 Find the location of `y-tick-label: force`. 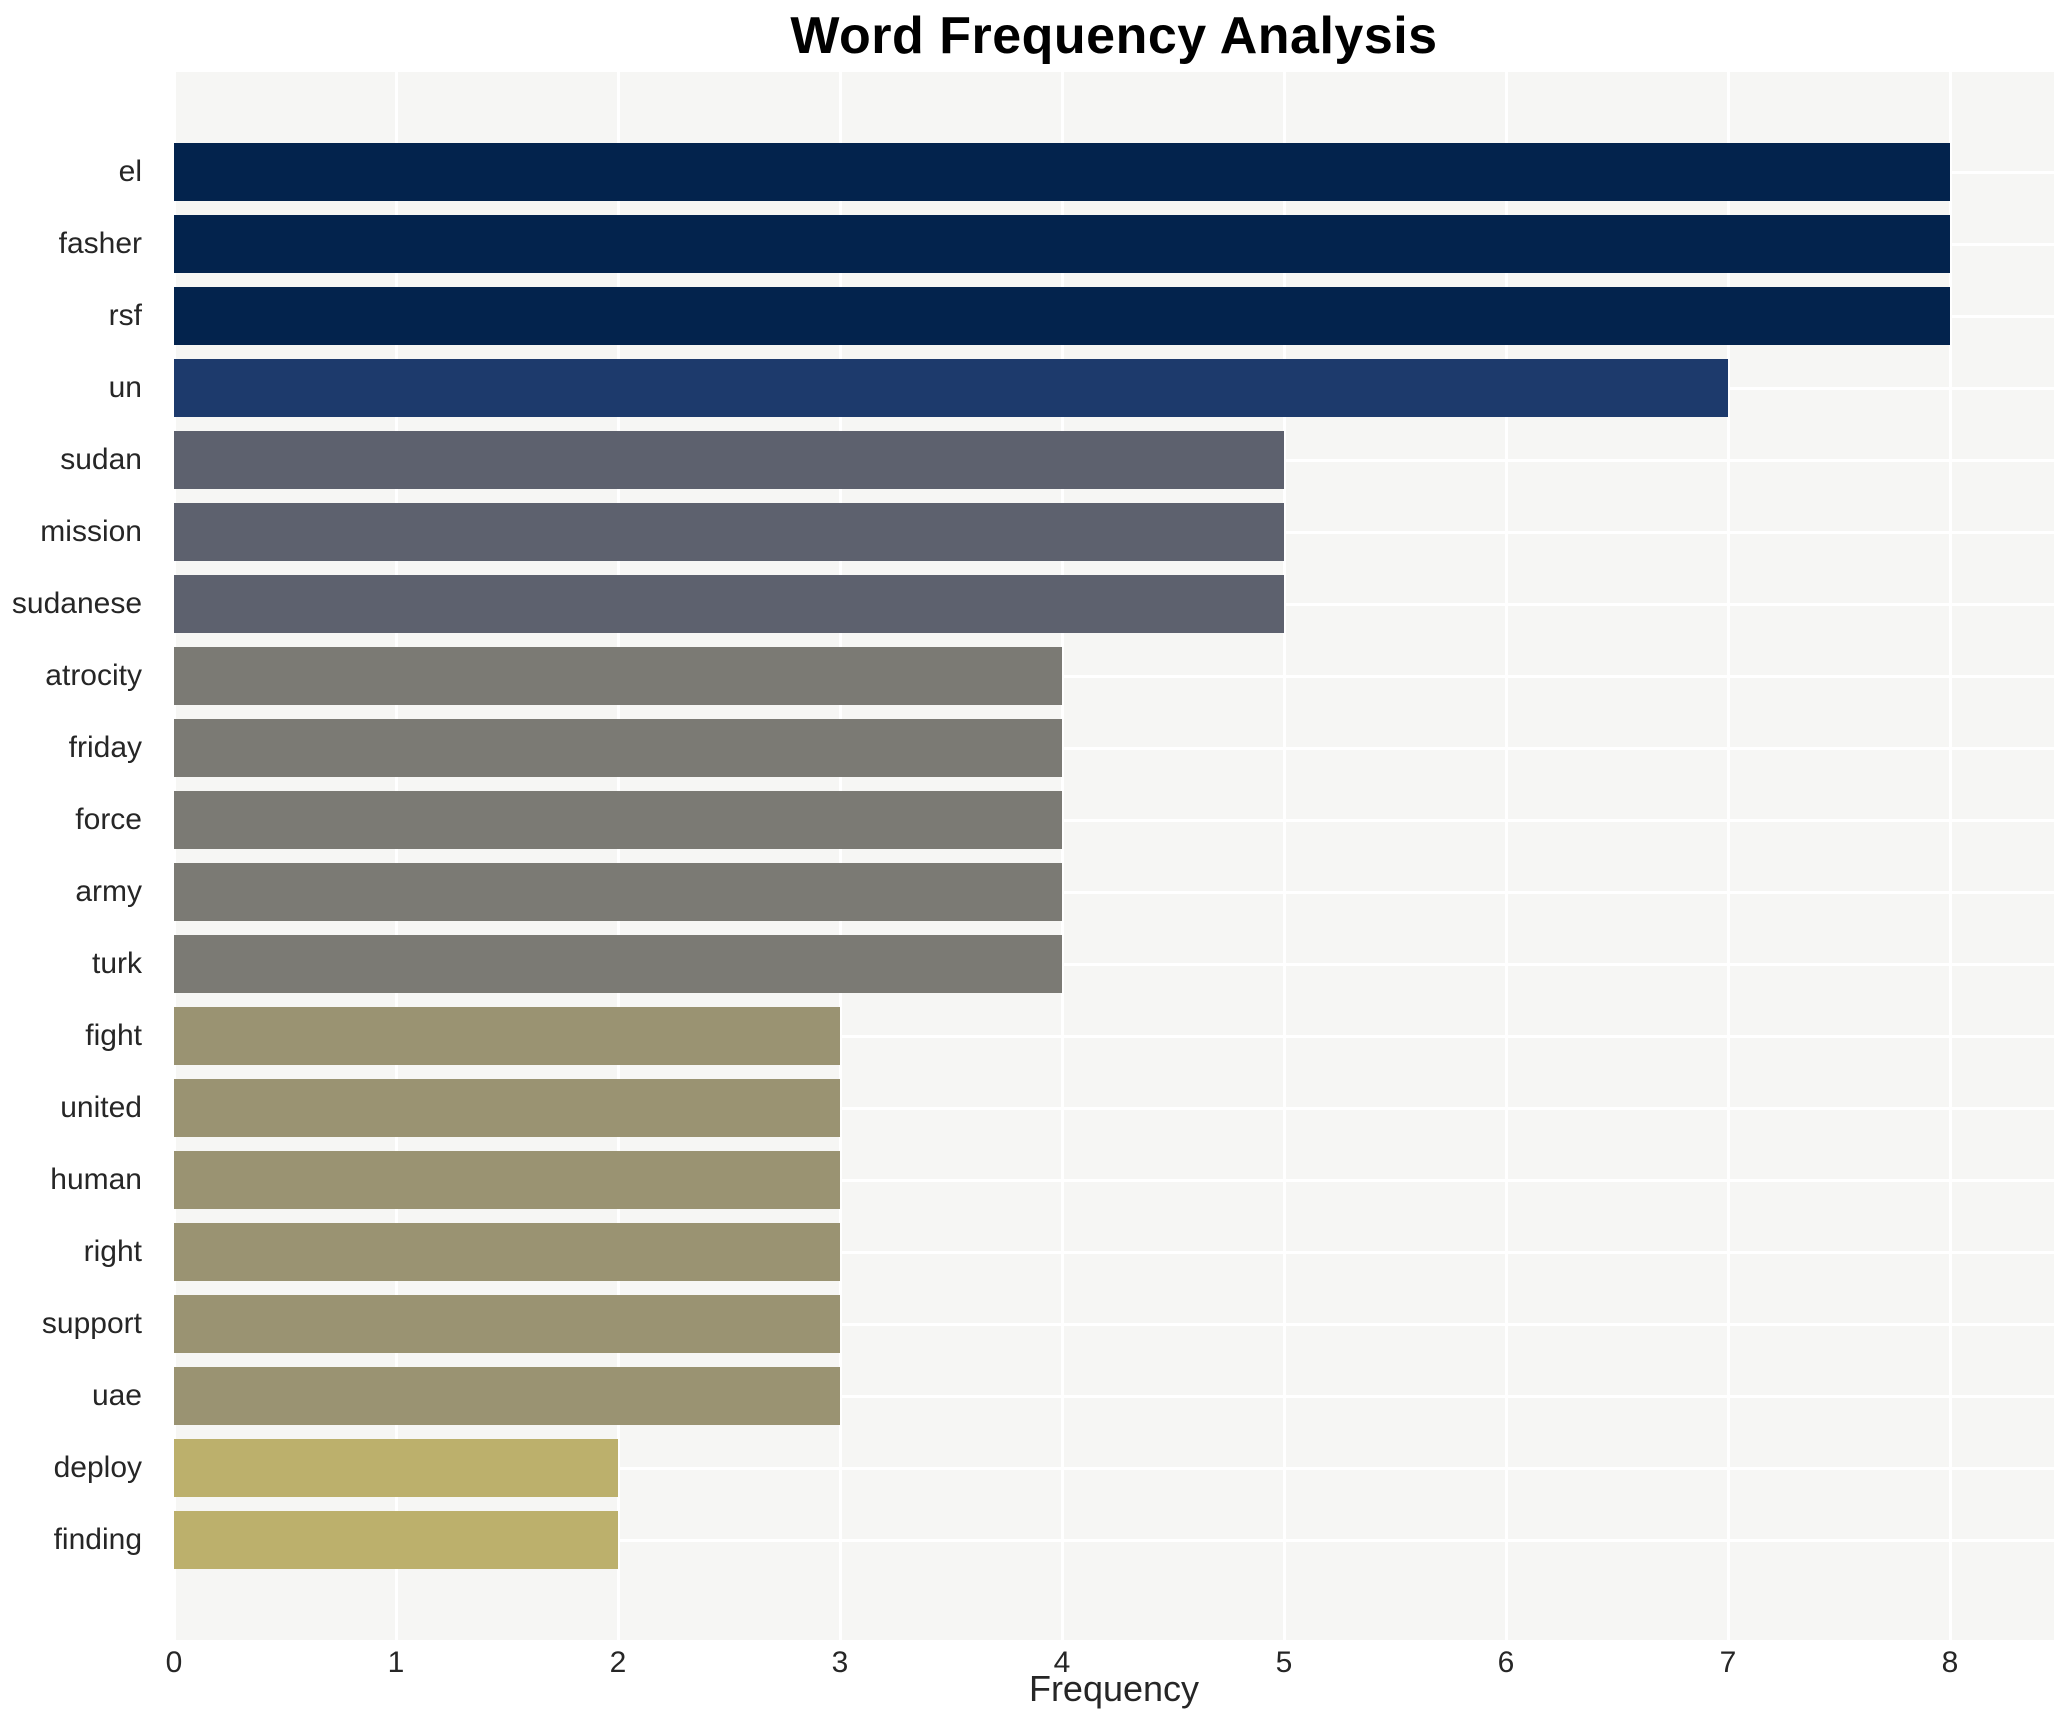

y-tick-label: force is located at coordinates (108, 819).